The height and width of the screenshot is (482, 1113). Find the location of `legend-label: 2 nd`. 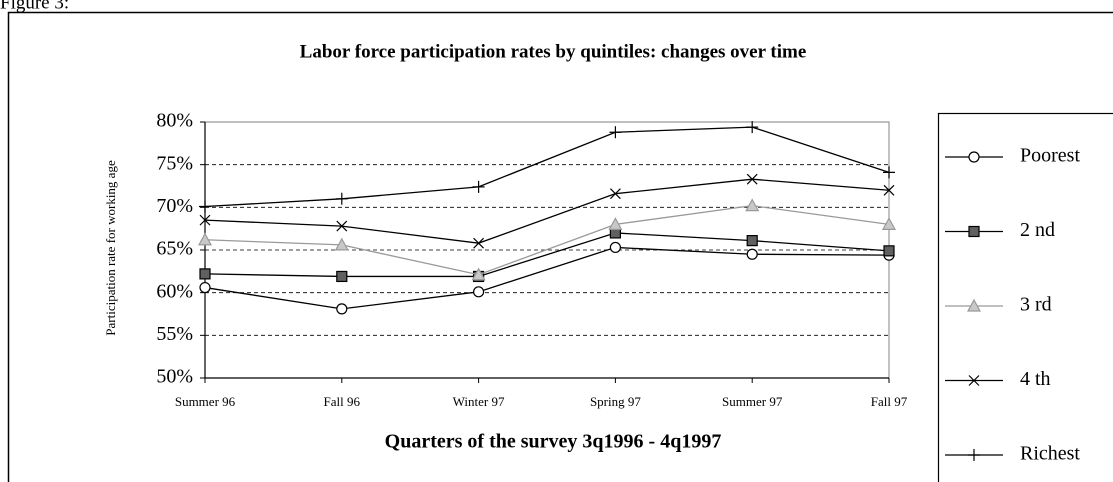

legend-label: 2 nd is located at coordinates (1037, 230).